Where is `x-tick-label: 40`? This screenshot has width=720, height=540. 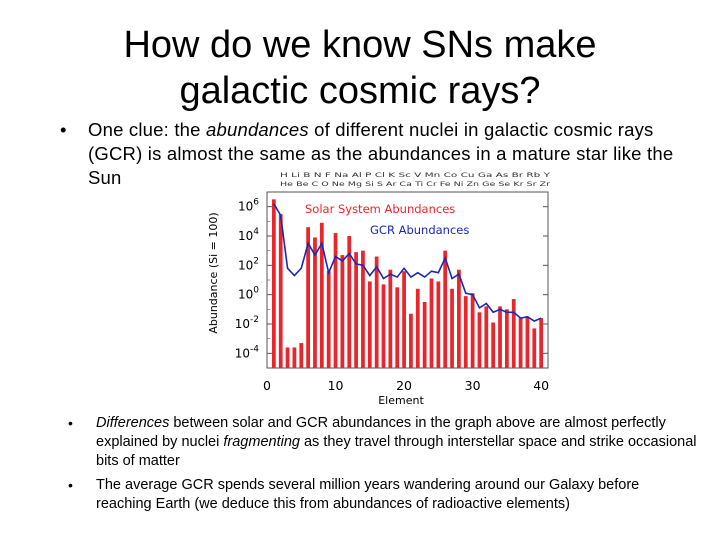 x-tick-label: 40 is located at coordinates (541, 385).